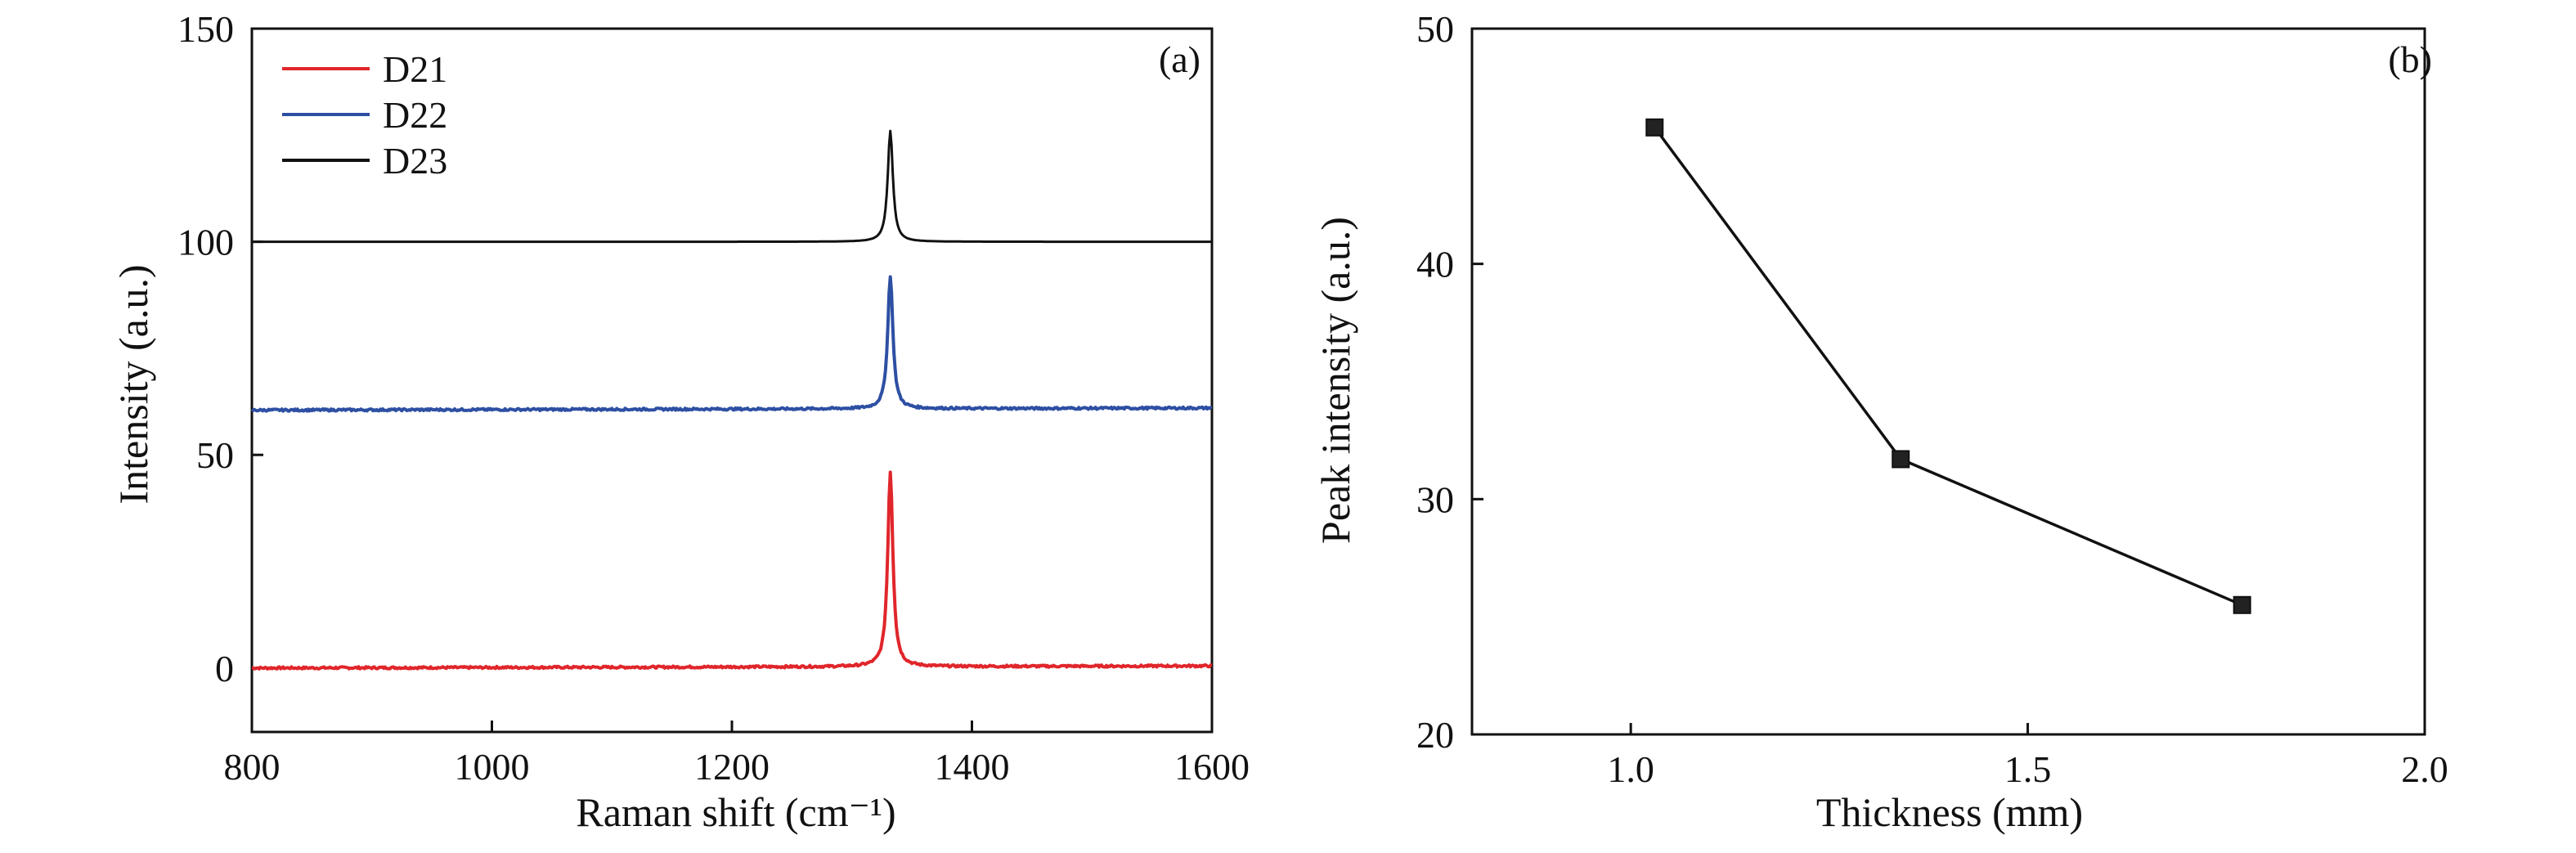 This screenshot has width=2576, height=853. I want to click on panel-a-x-tick-label: 1600, so click(1212, 767).